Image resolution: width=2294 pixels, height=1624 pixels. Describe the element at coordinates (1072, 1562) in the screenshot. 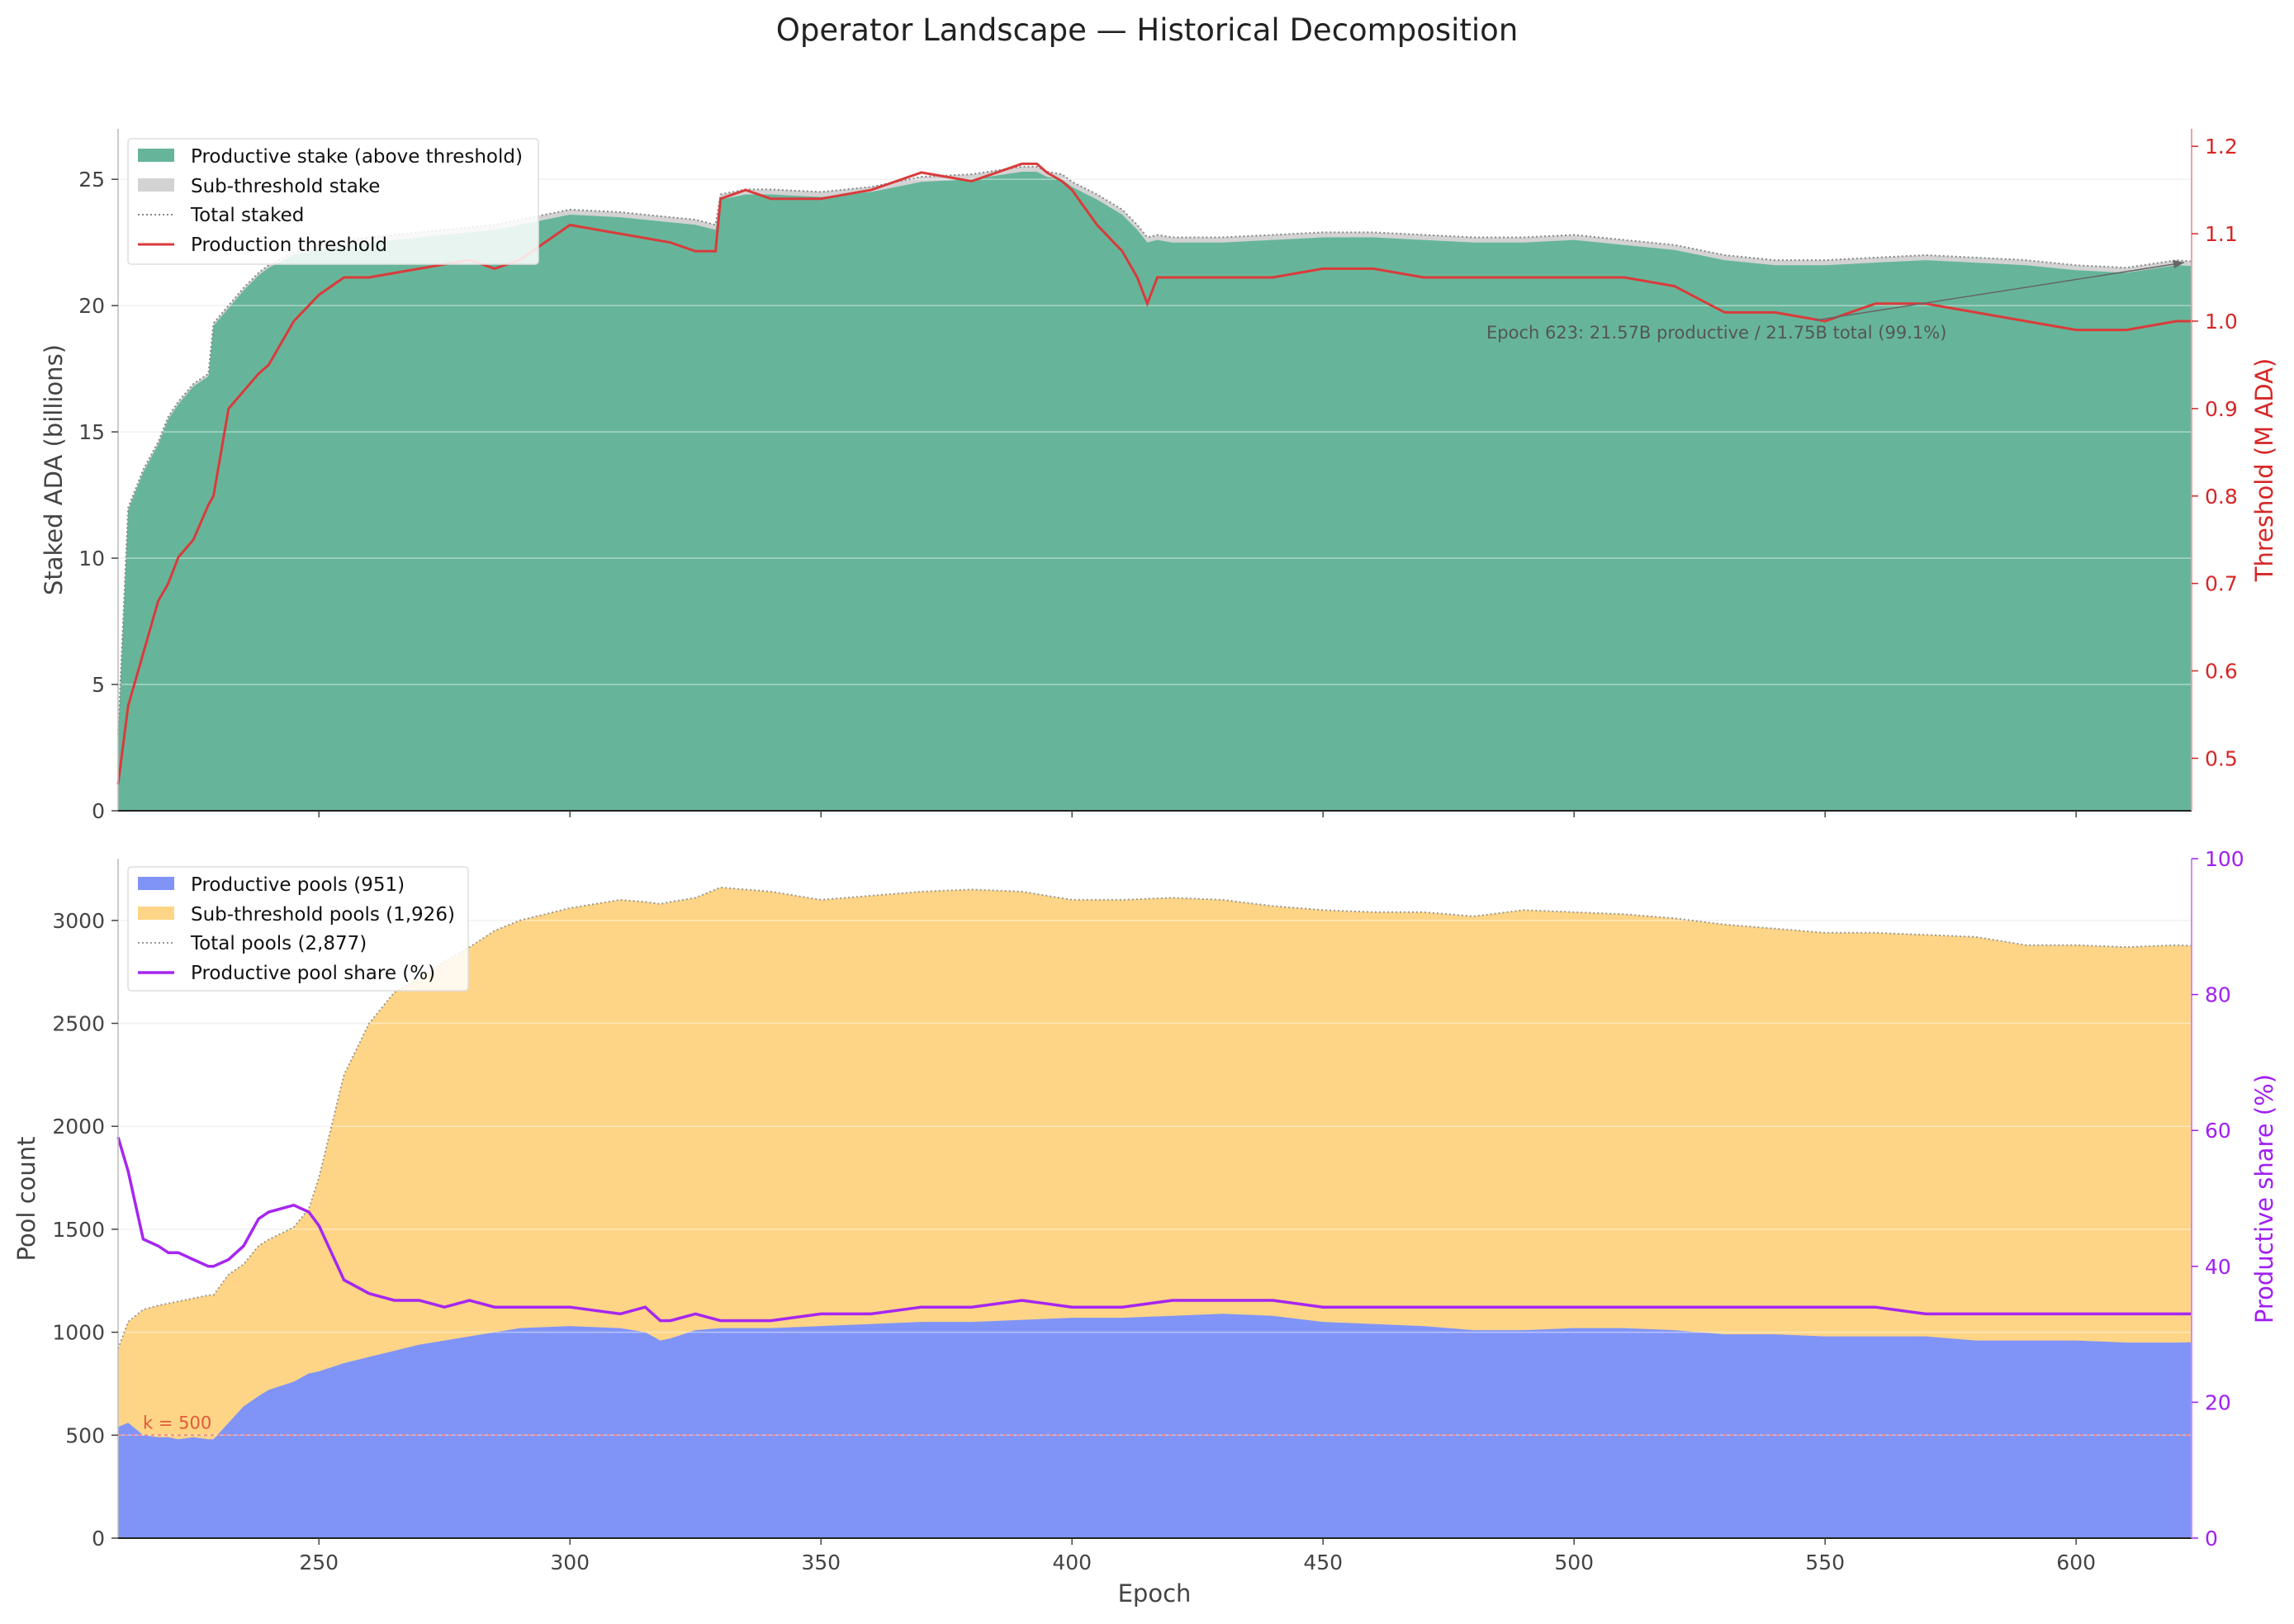

I see `x-tick-label: 400` at that location.